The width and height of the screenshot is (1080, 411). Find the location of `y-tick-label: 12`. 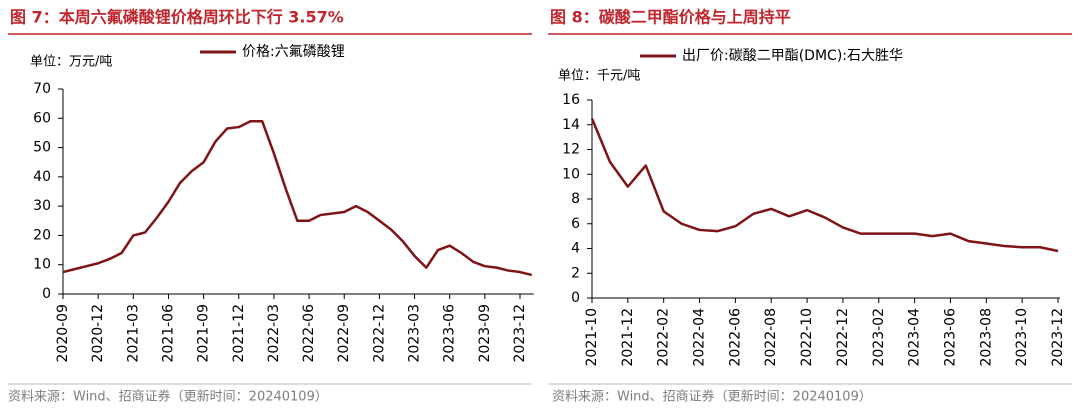

y-tick-label: 12 is located at coordinates (571, 150).